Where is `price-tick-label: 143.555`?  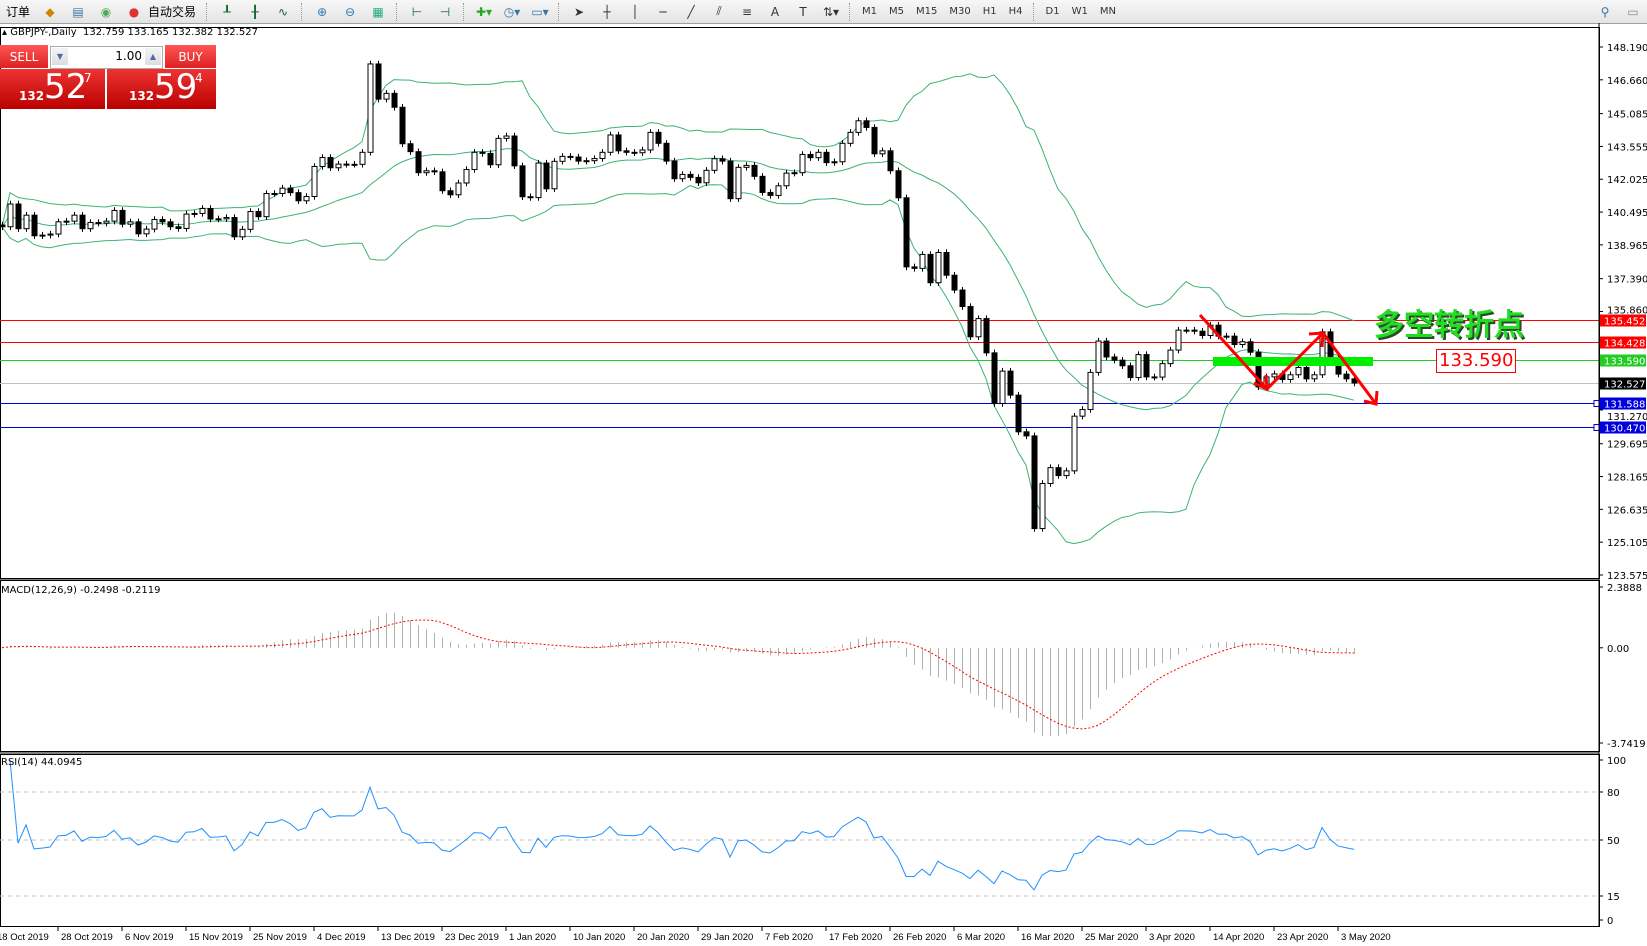
price-tick-label: 143.555 is located at coordinates (1627, 147).